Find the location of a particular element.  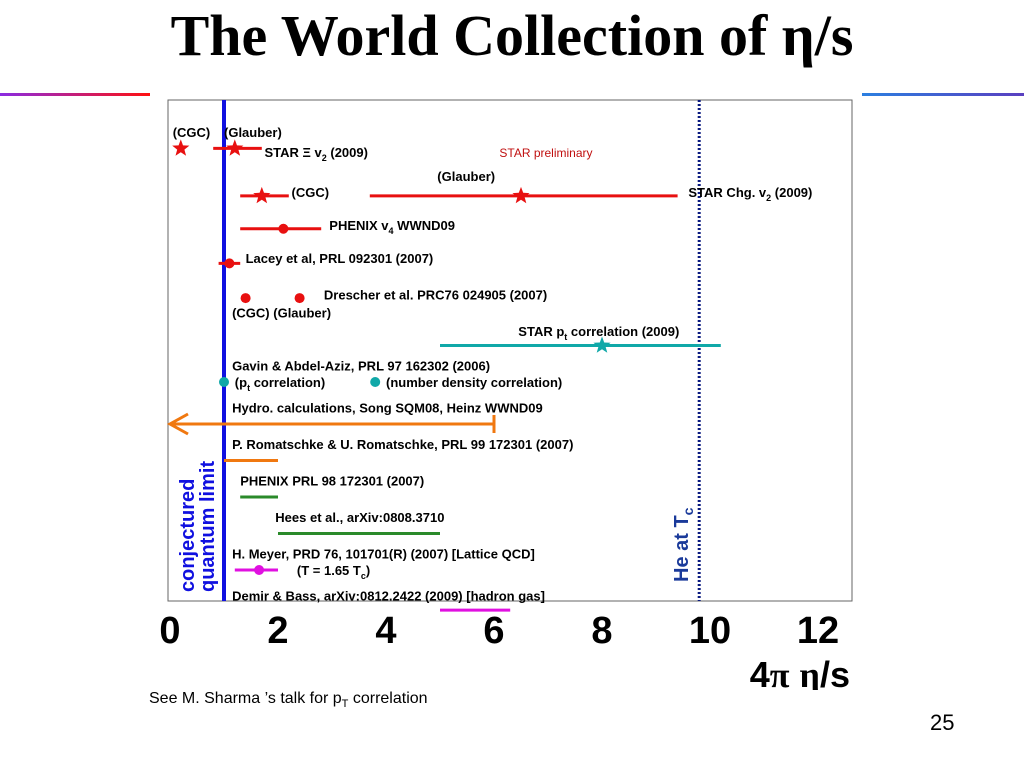

label-pt-corr-part-0: (p is located at coordinates (241, 382).